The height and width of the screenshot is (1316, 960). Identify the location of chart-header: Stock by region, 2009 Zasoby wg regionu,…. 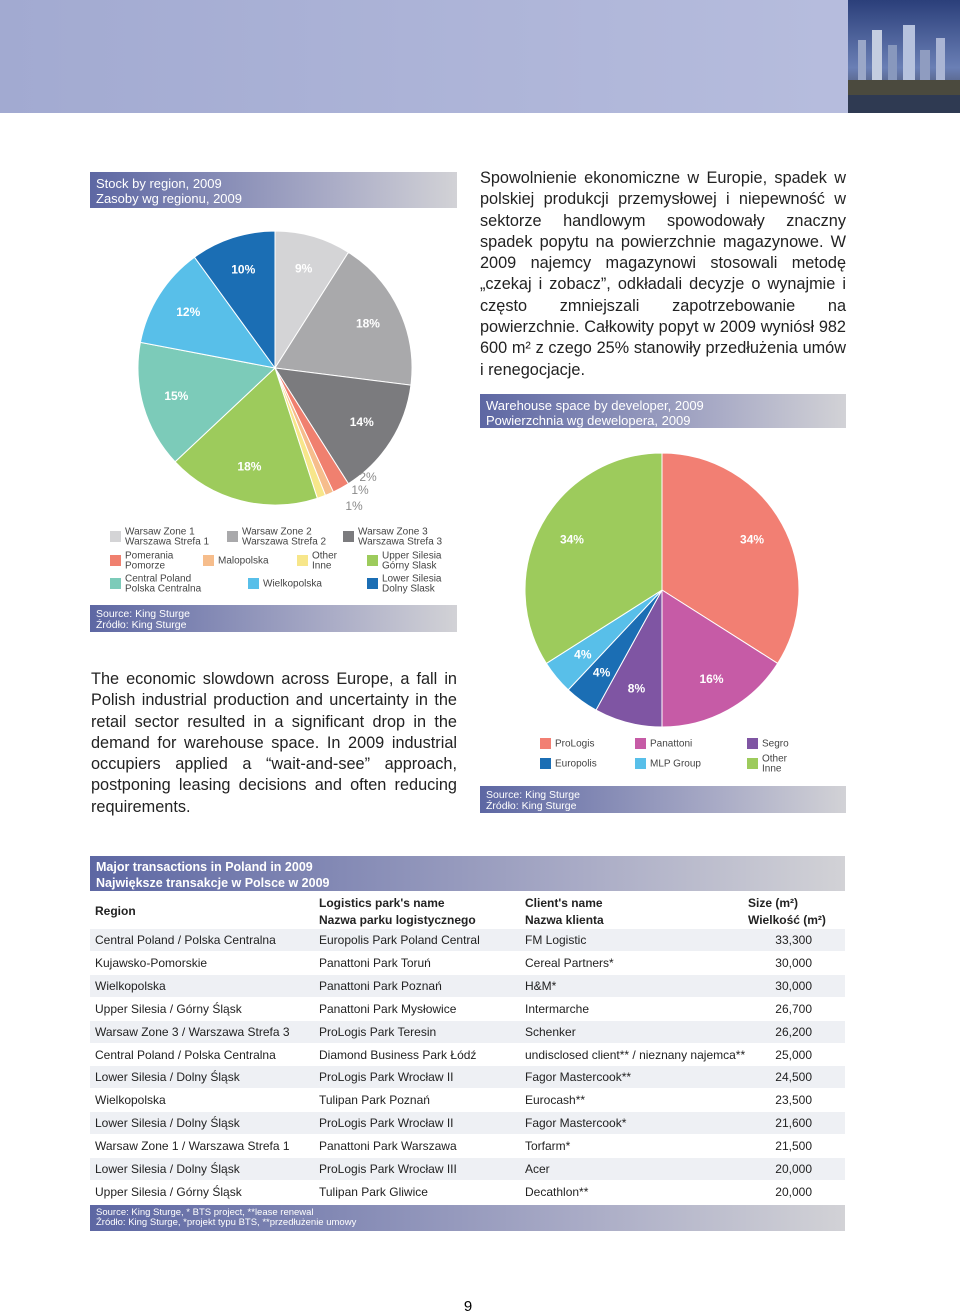
(273, 190).